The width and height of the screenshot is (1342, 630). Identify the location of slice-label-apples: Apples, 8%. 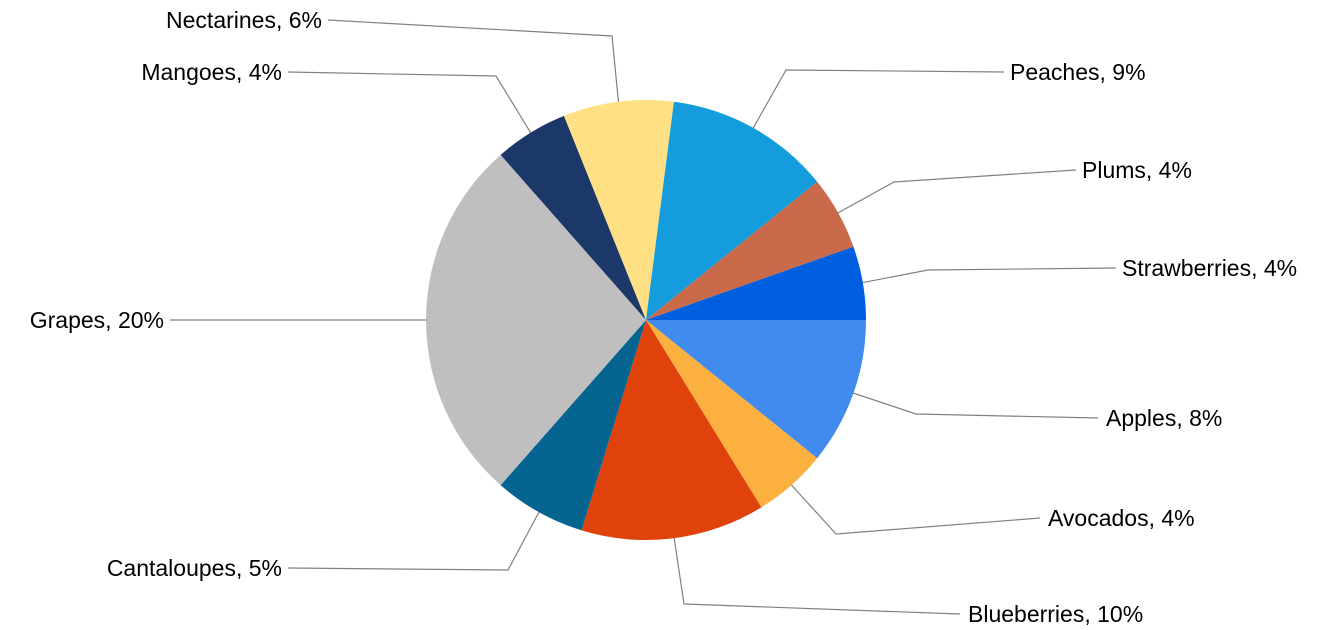
(1164, 418).